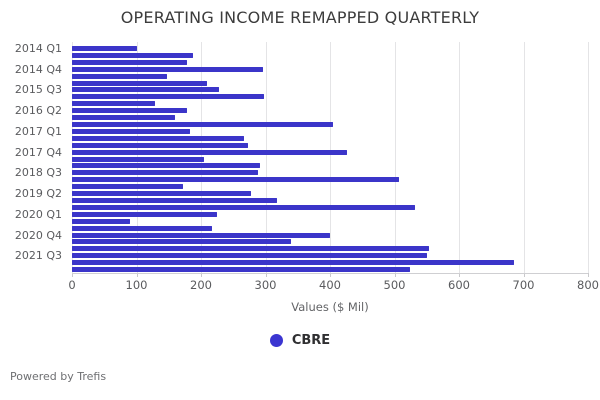 The width and height of the screenshot is (600, 400). Describe the element at coordinates (127, 187) in the screenshot. I see `bar-2019-q1` at that location.